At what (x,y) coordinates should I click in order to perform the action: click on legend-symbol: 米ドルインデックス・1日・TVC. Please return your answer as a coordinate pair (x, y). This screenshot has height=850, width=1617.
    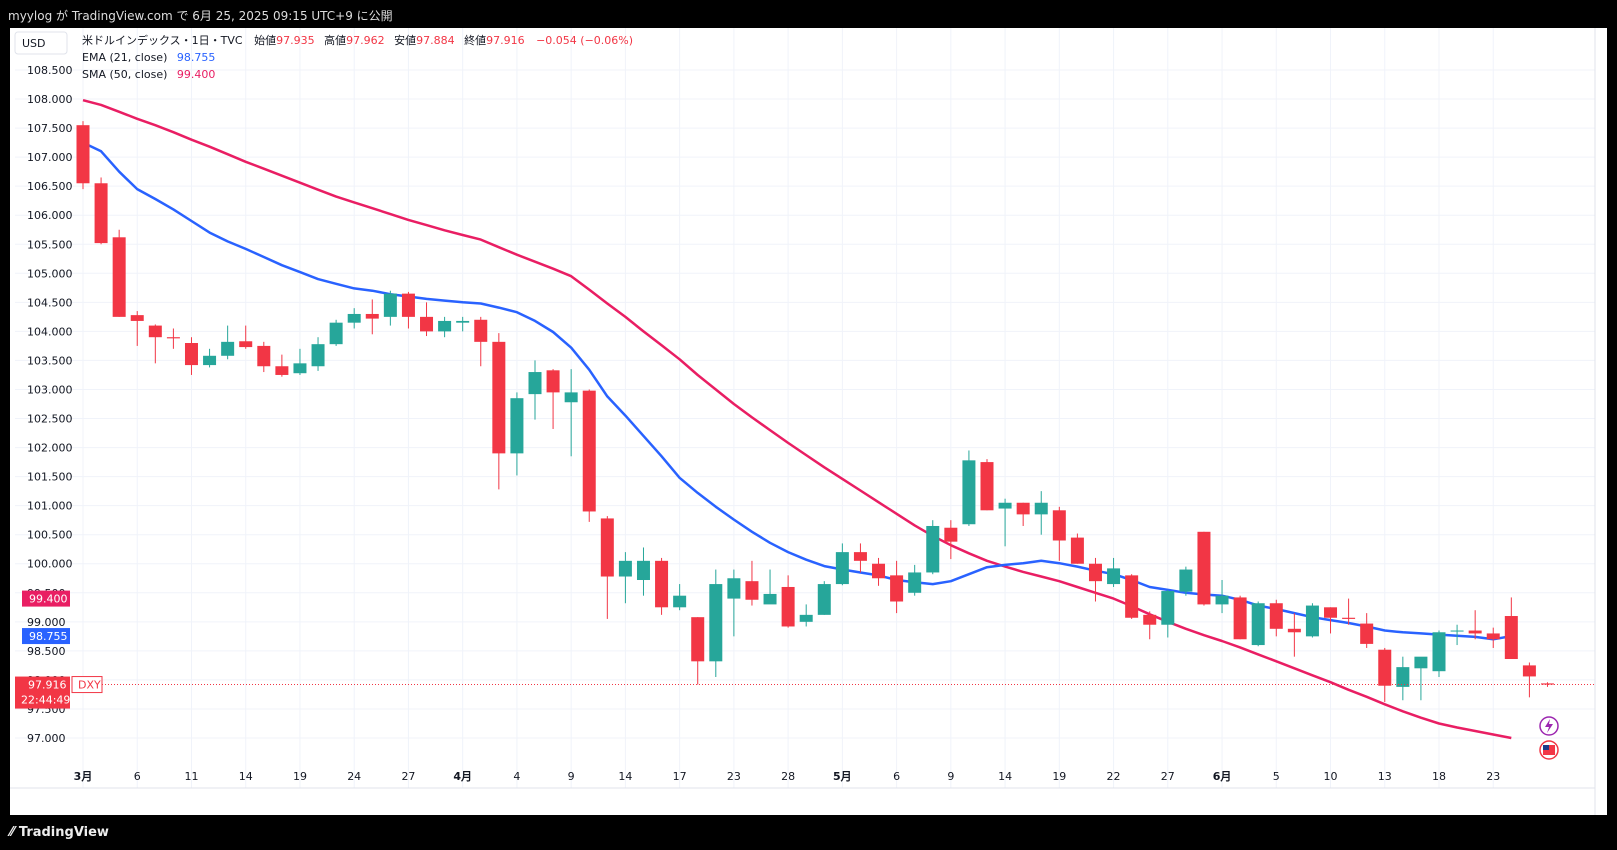
    Looking at the image, I should click on (162, 40).